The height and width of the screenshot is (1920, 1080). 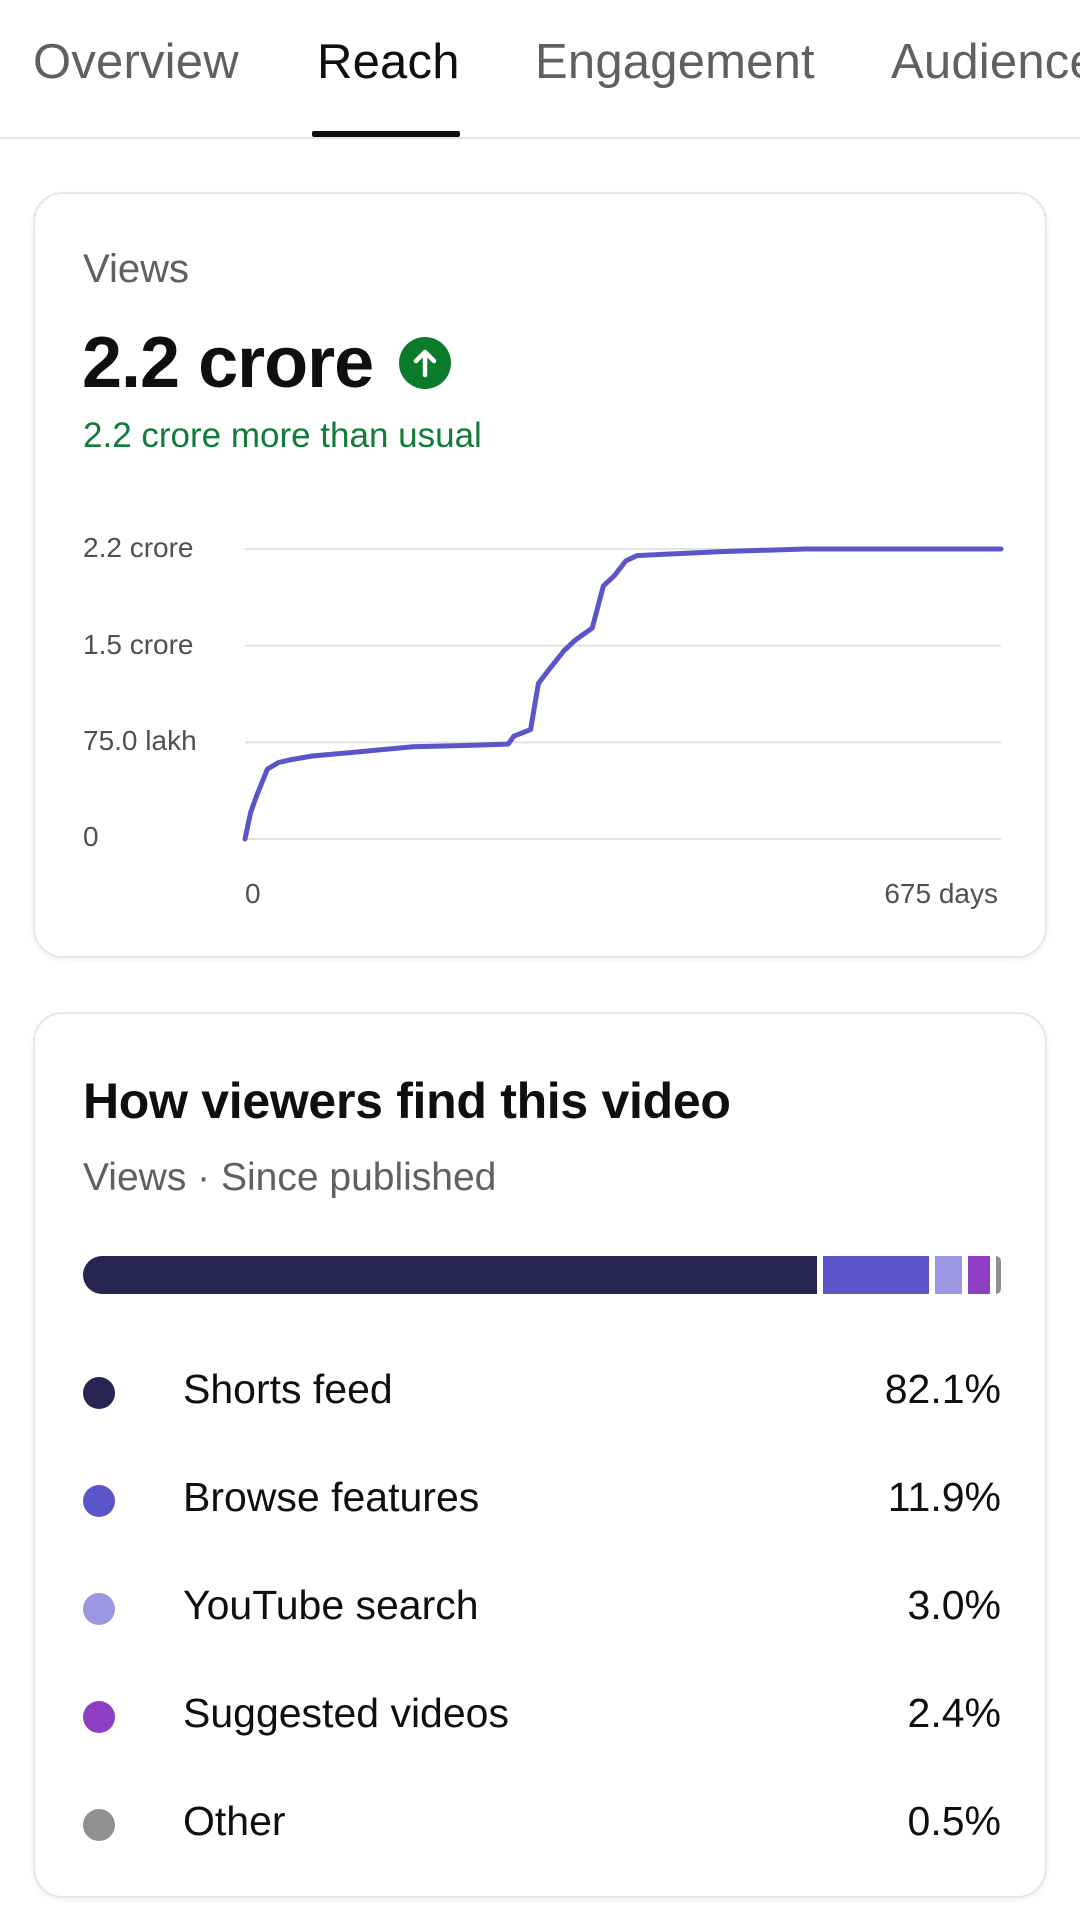 What do you see at coordinates (542, 1821) in the screenshot?
I see `legend-item-other: Other 0.5%` at bounding box center [542, 1821].